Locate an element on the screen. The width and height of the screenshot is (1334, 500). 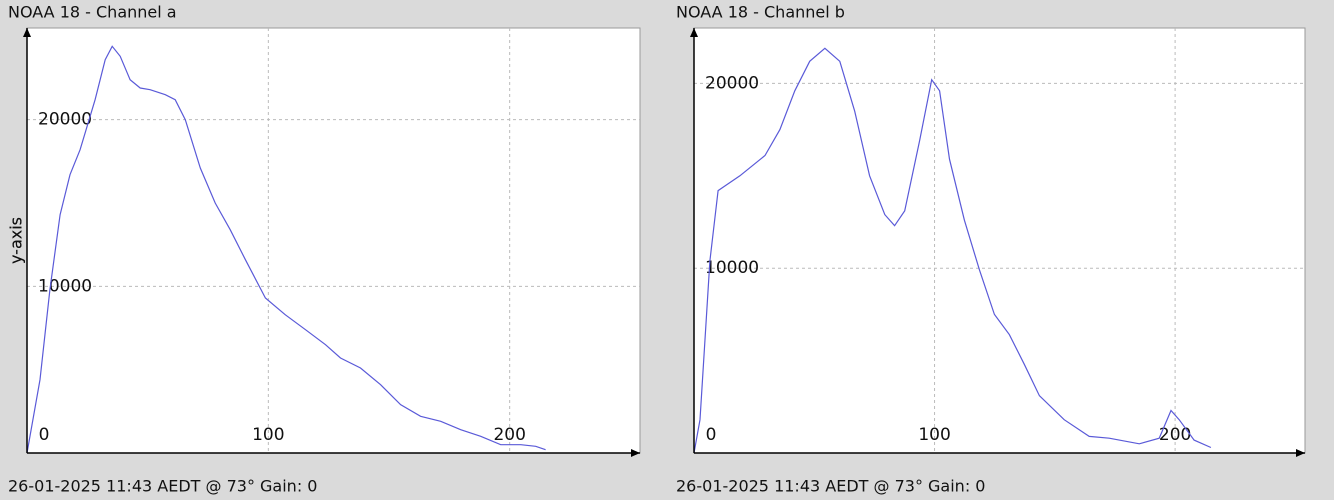
y-axis-label: y-axis is located at coordinates (16, 240).